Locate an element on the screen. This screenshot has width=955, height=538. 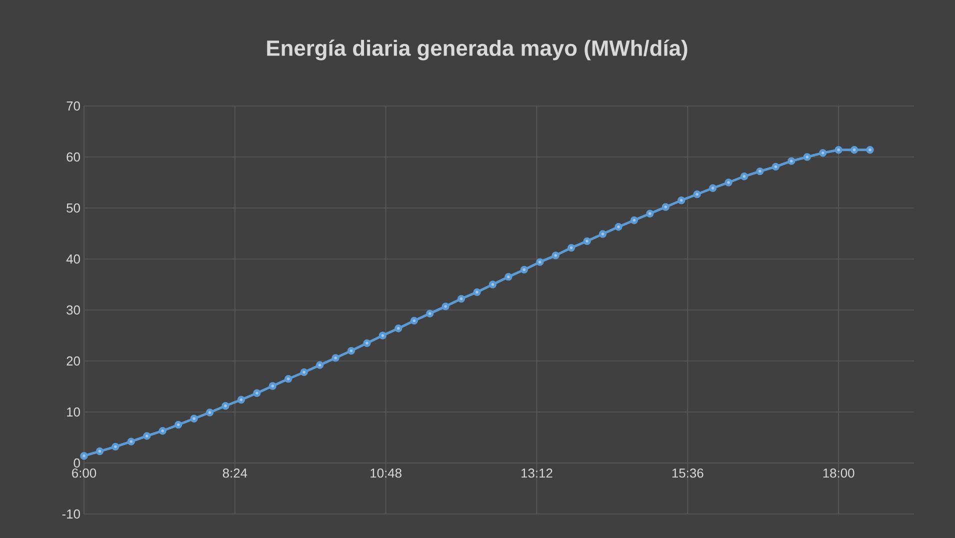
x-tick-label: 18:00 is located at coordinates (838, 473).